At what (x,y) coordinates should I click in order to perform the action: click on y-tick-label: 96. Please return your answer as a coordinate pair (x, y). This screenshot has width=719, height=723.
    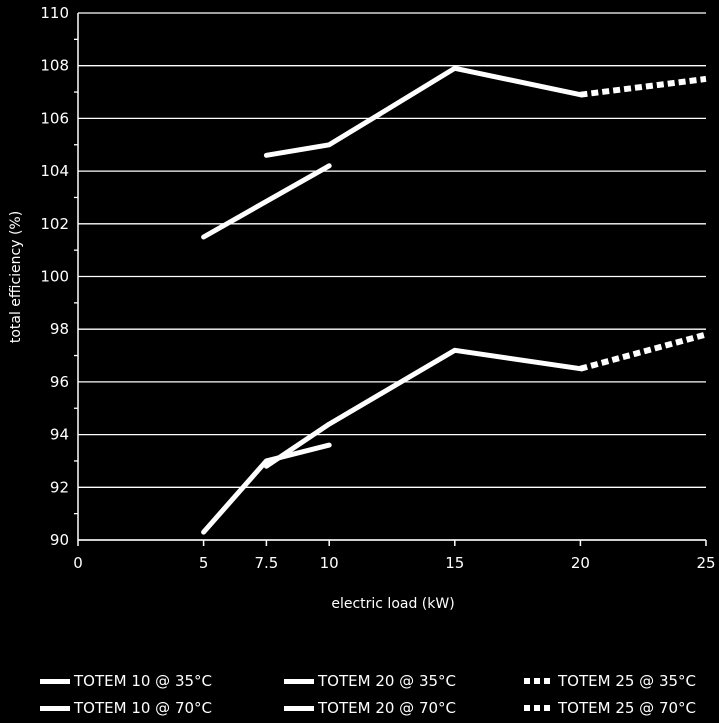
    Looking at the image, I should click on (59, 382).